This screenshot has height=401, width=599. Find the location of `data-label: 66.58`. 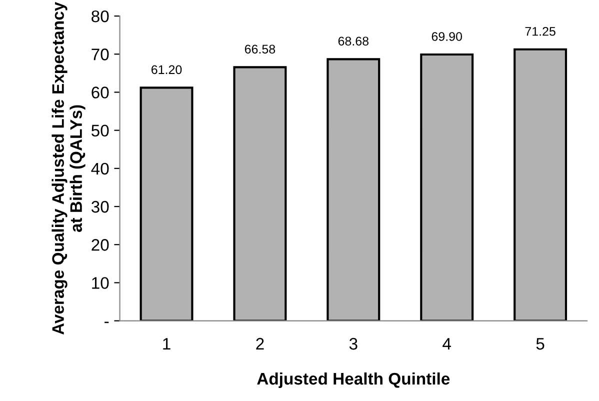

data-label: 66.58 is located at coordinates (260, 49).